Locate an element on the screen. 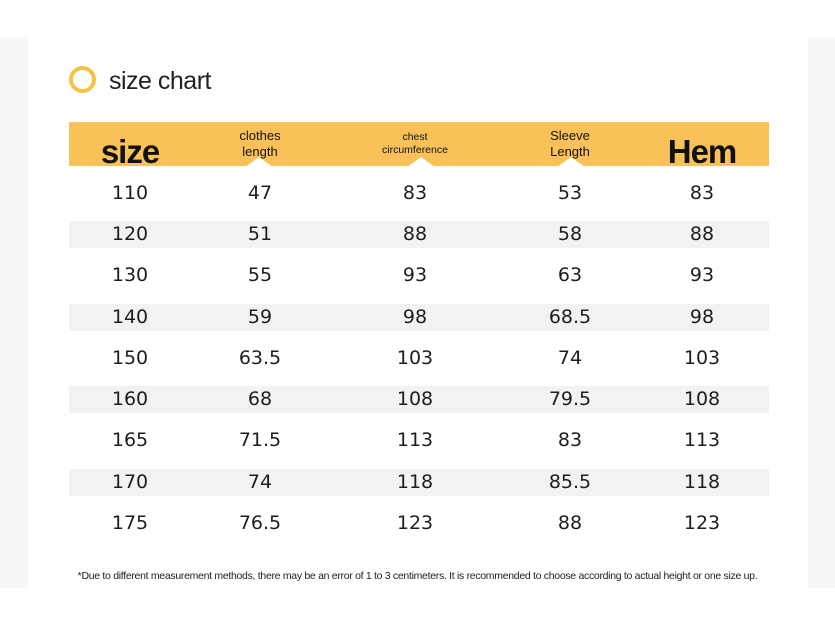 The height and width of the screenshot is (627, 835). cell-size: 150 is located at coordinates (130, 358).